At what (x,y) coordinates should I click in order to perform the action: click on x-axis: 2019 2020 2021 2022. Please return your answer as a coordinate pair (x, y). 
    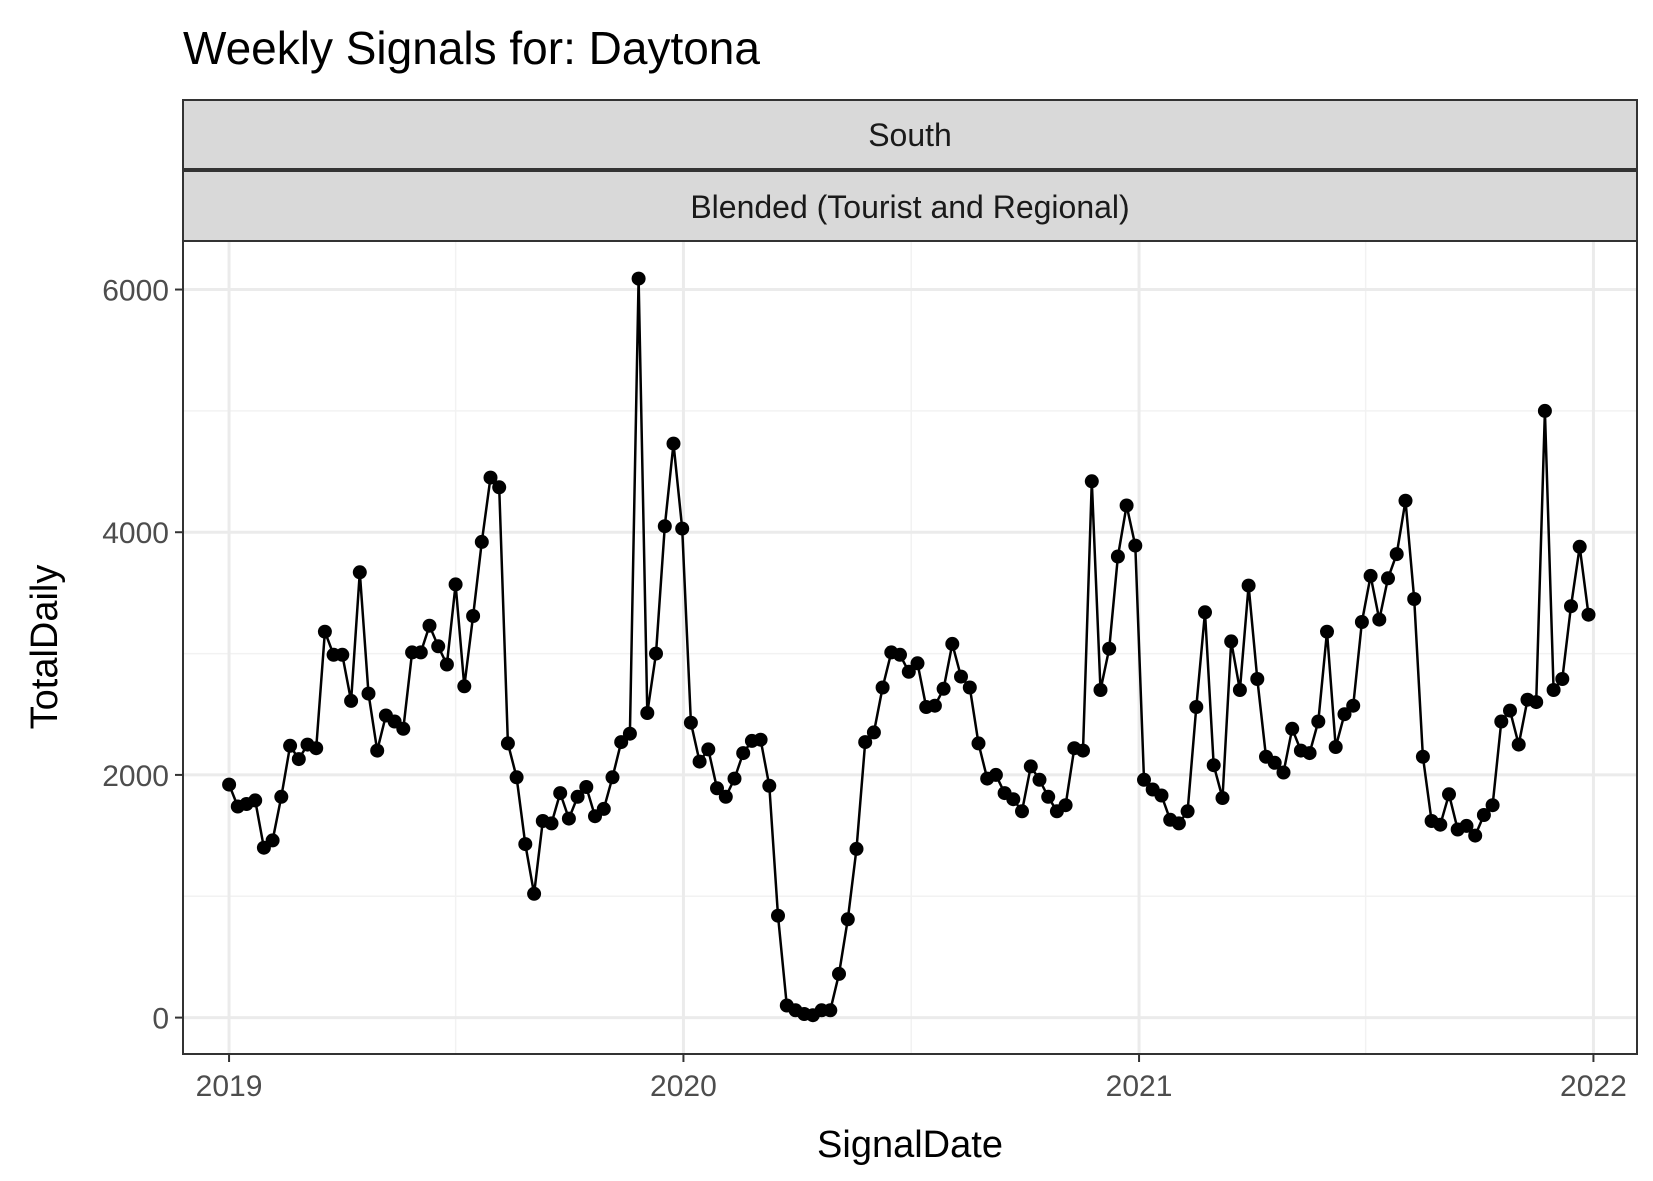
    Looking at the image, I should click on (911, 1078).